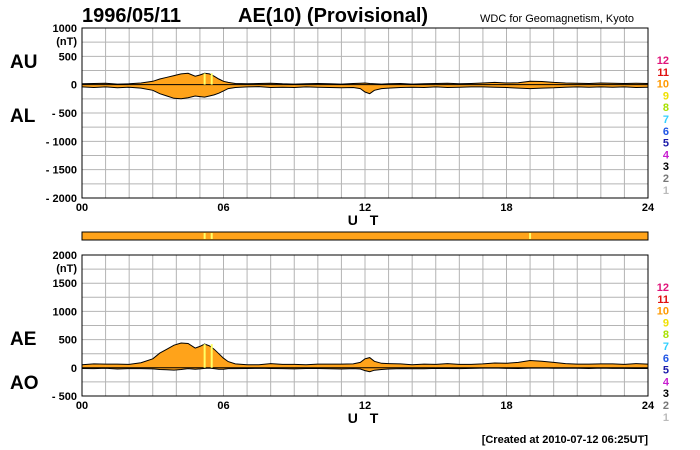 The image size is (700, 450). Describe the element at coordinates (557, 19) in the screenshot. I see `data-source: WDC for Geomagnetism, Kyoto` at that location.